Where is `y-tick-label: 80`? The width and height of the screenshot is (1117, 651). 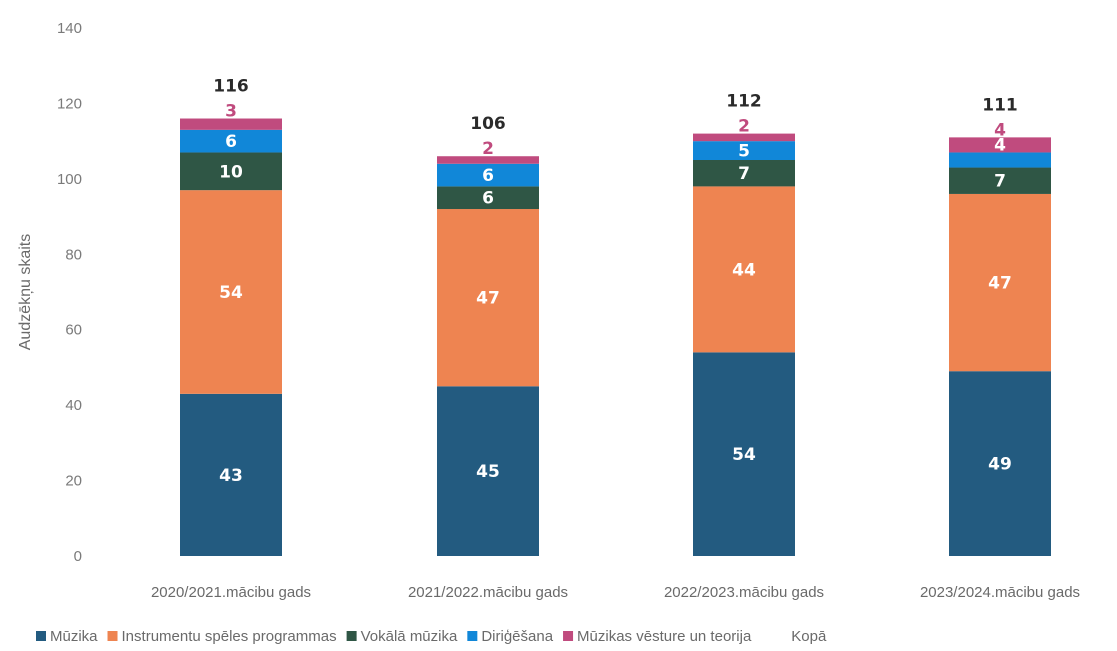 y-tick-label: 80 is located at coordinates (73, 254).